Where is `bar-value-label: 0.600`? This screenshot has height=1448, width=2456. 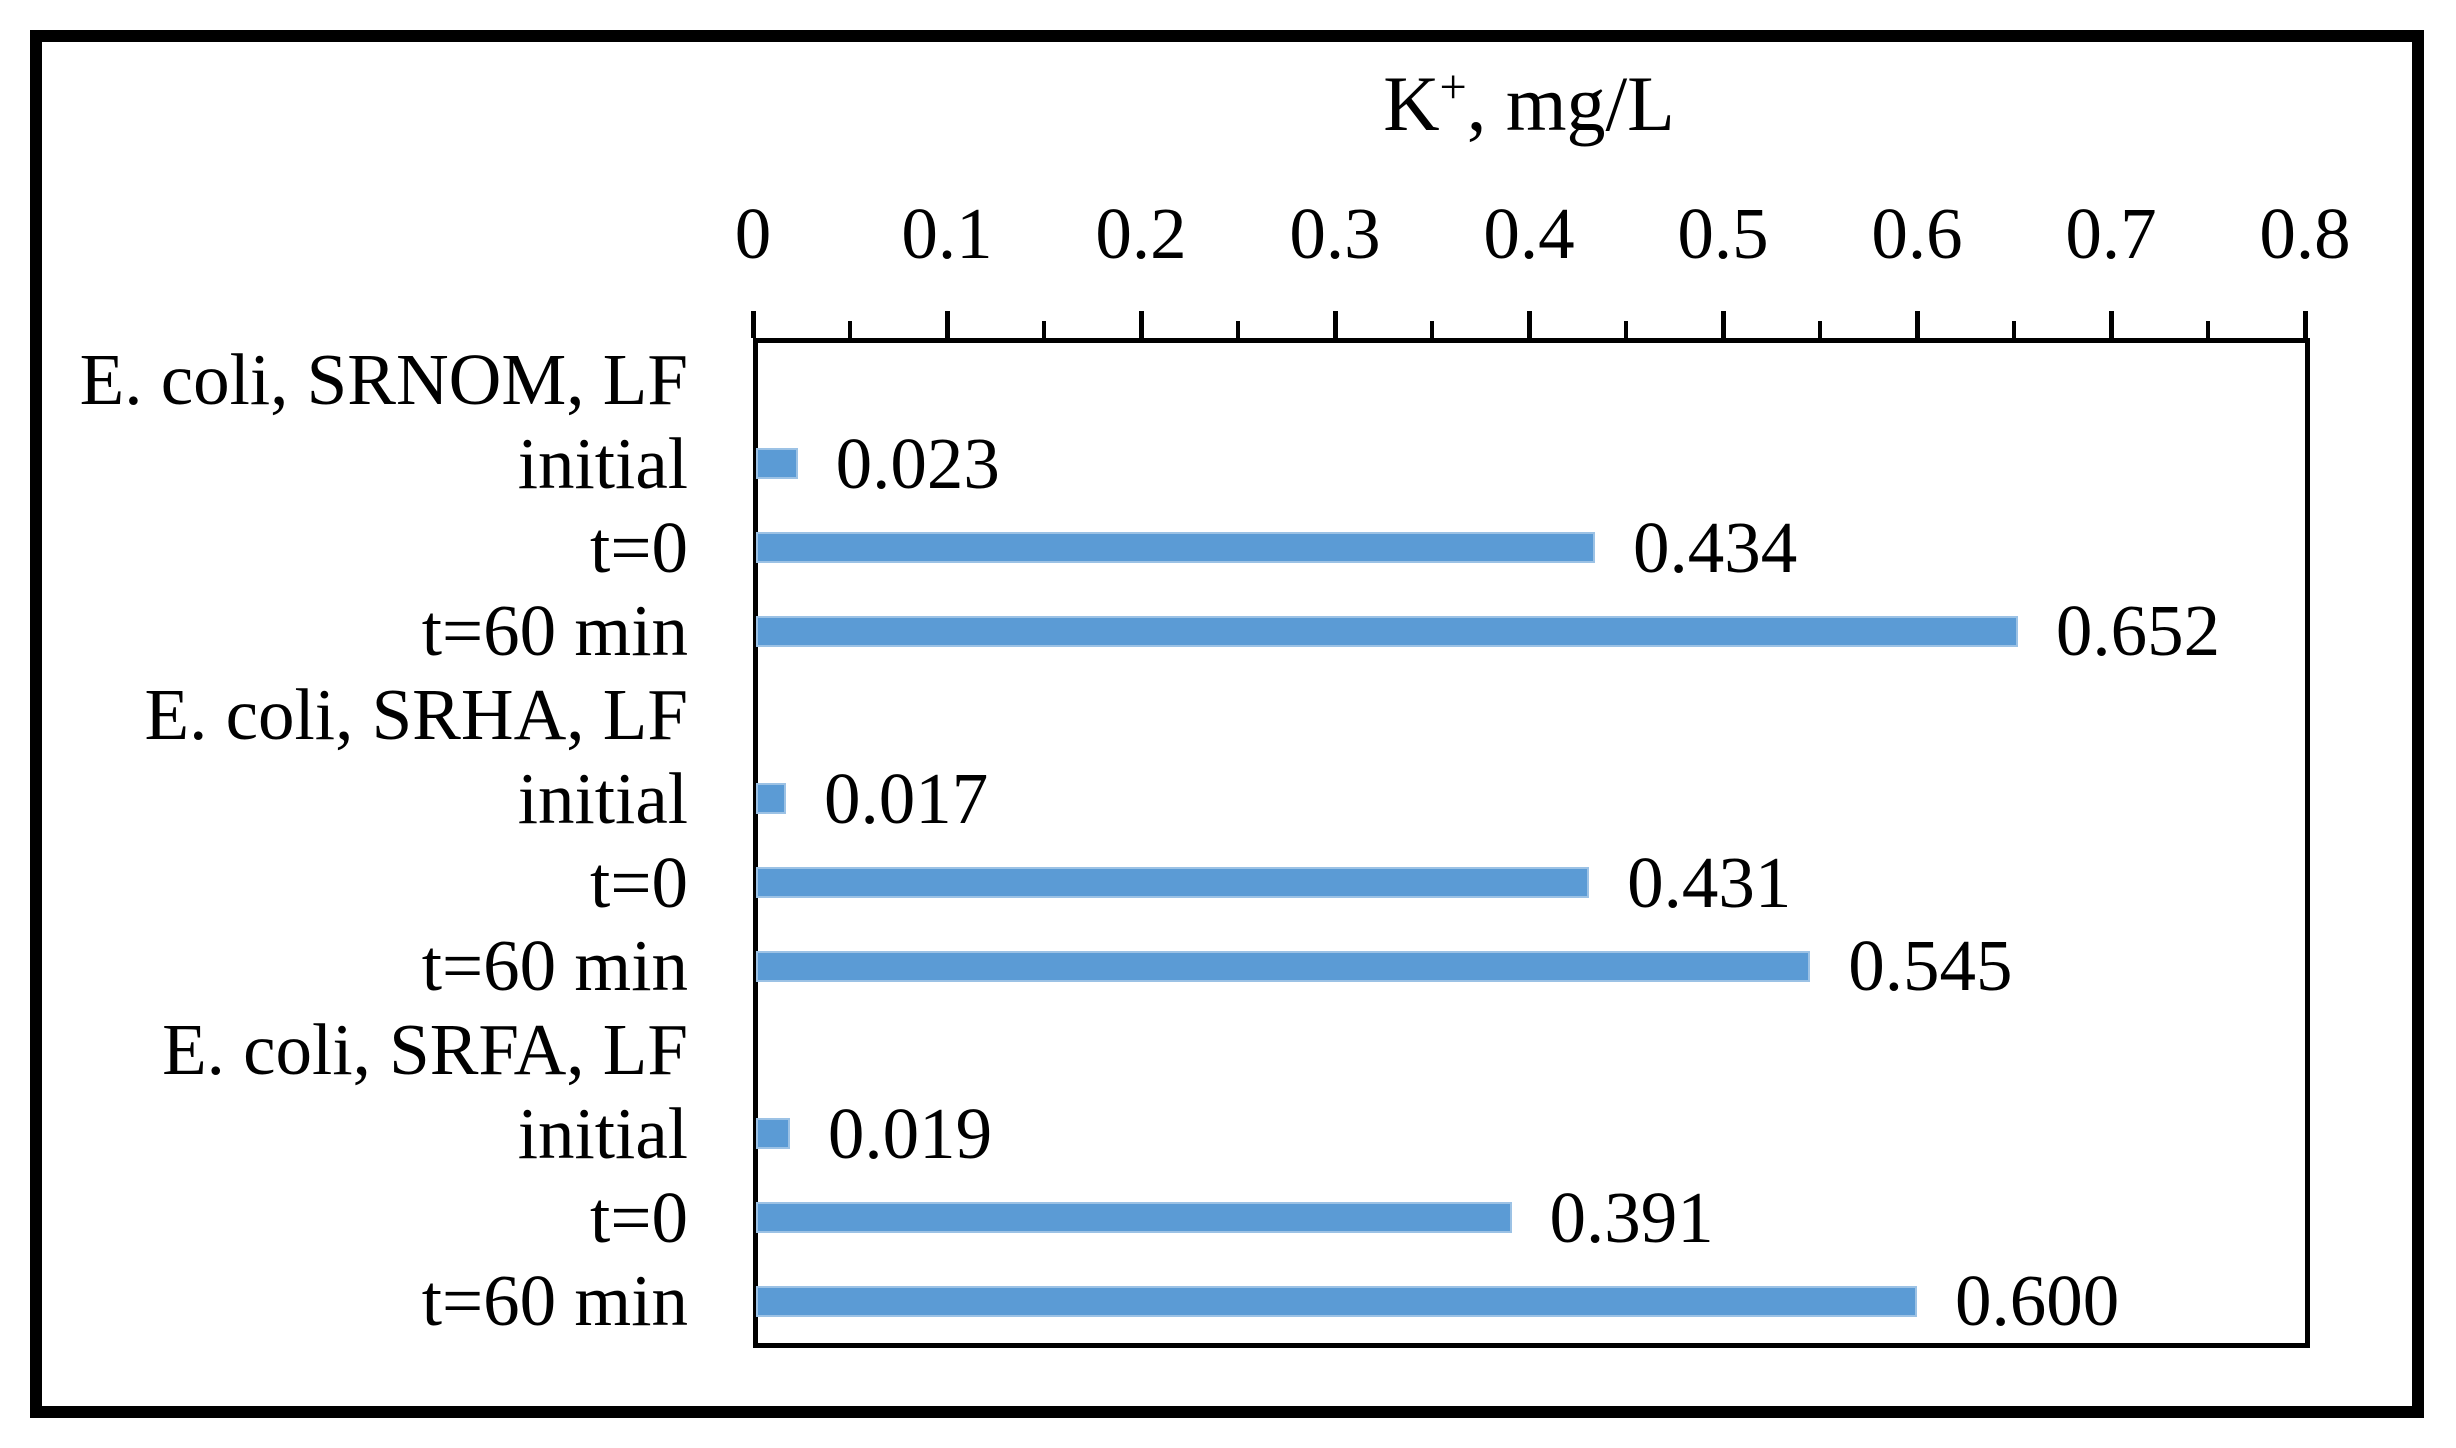
bar-value-label: 0.600 is located at coordinates (2037, 1301).